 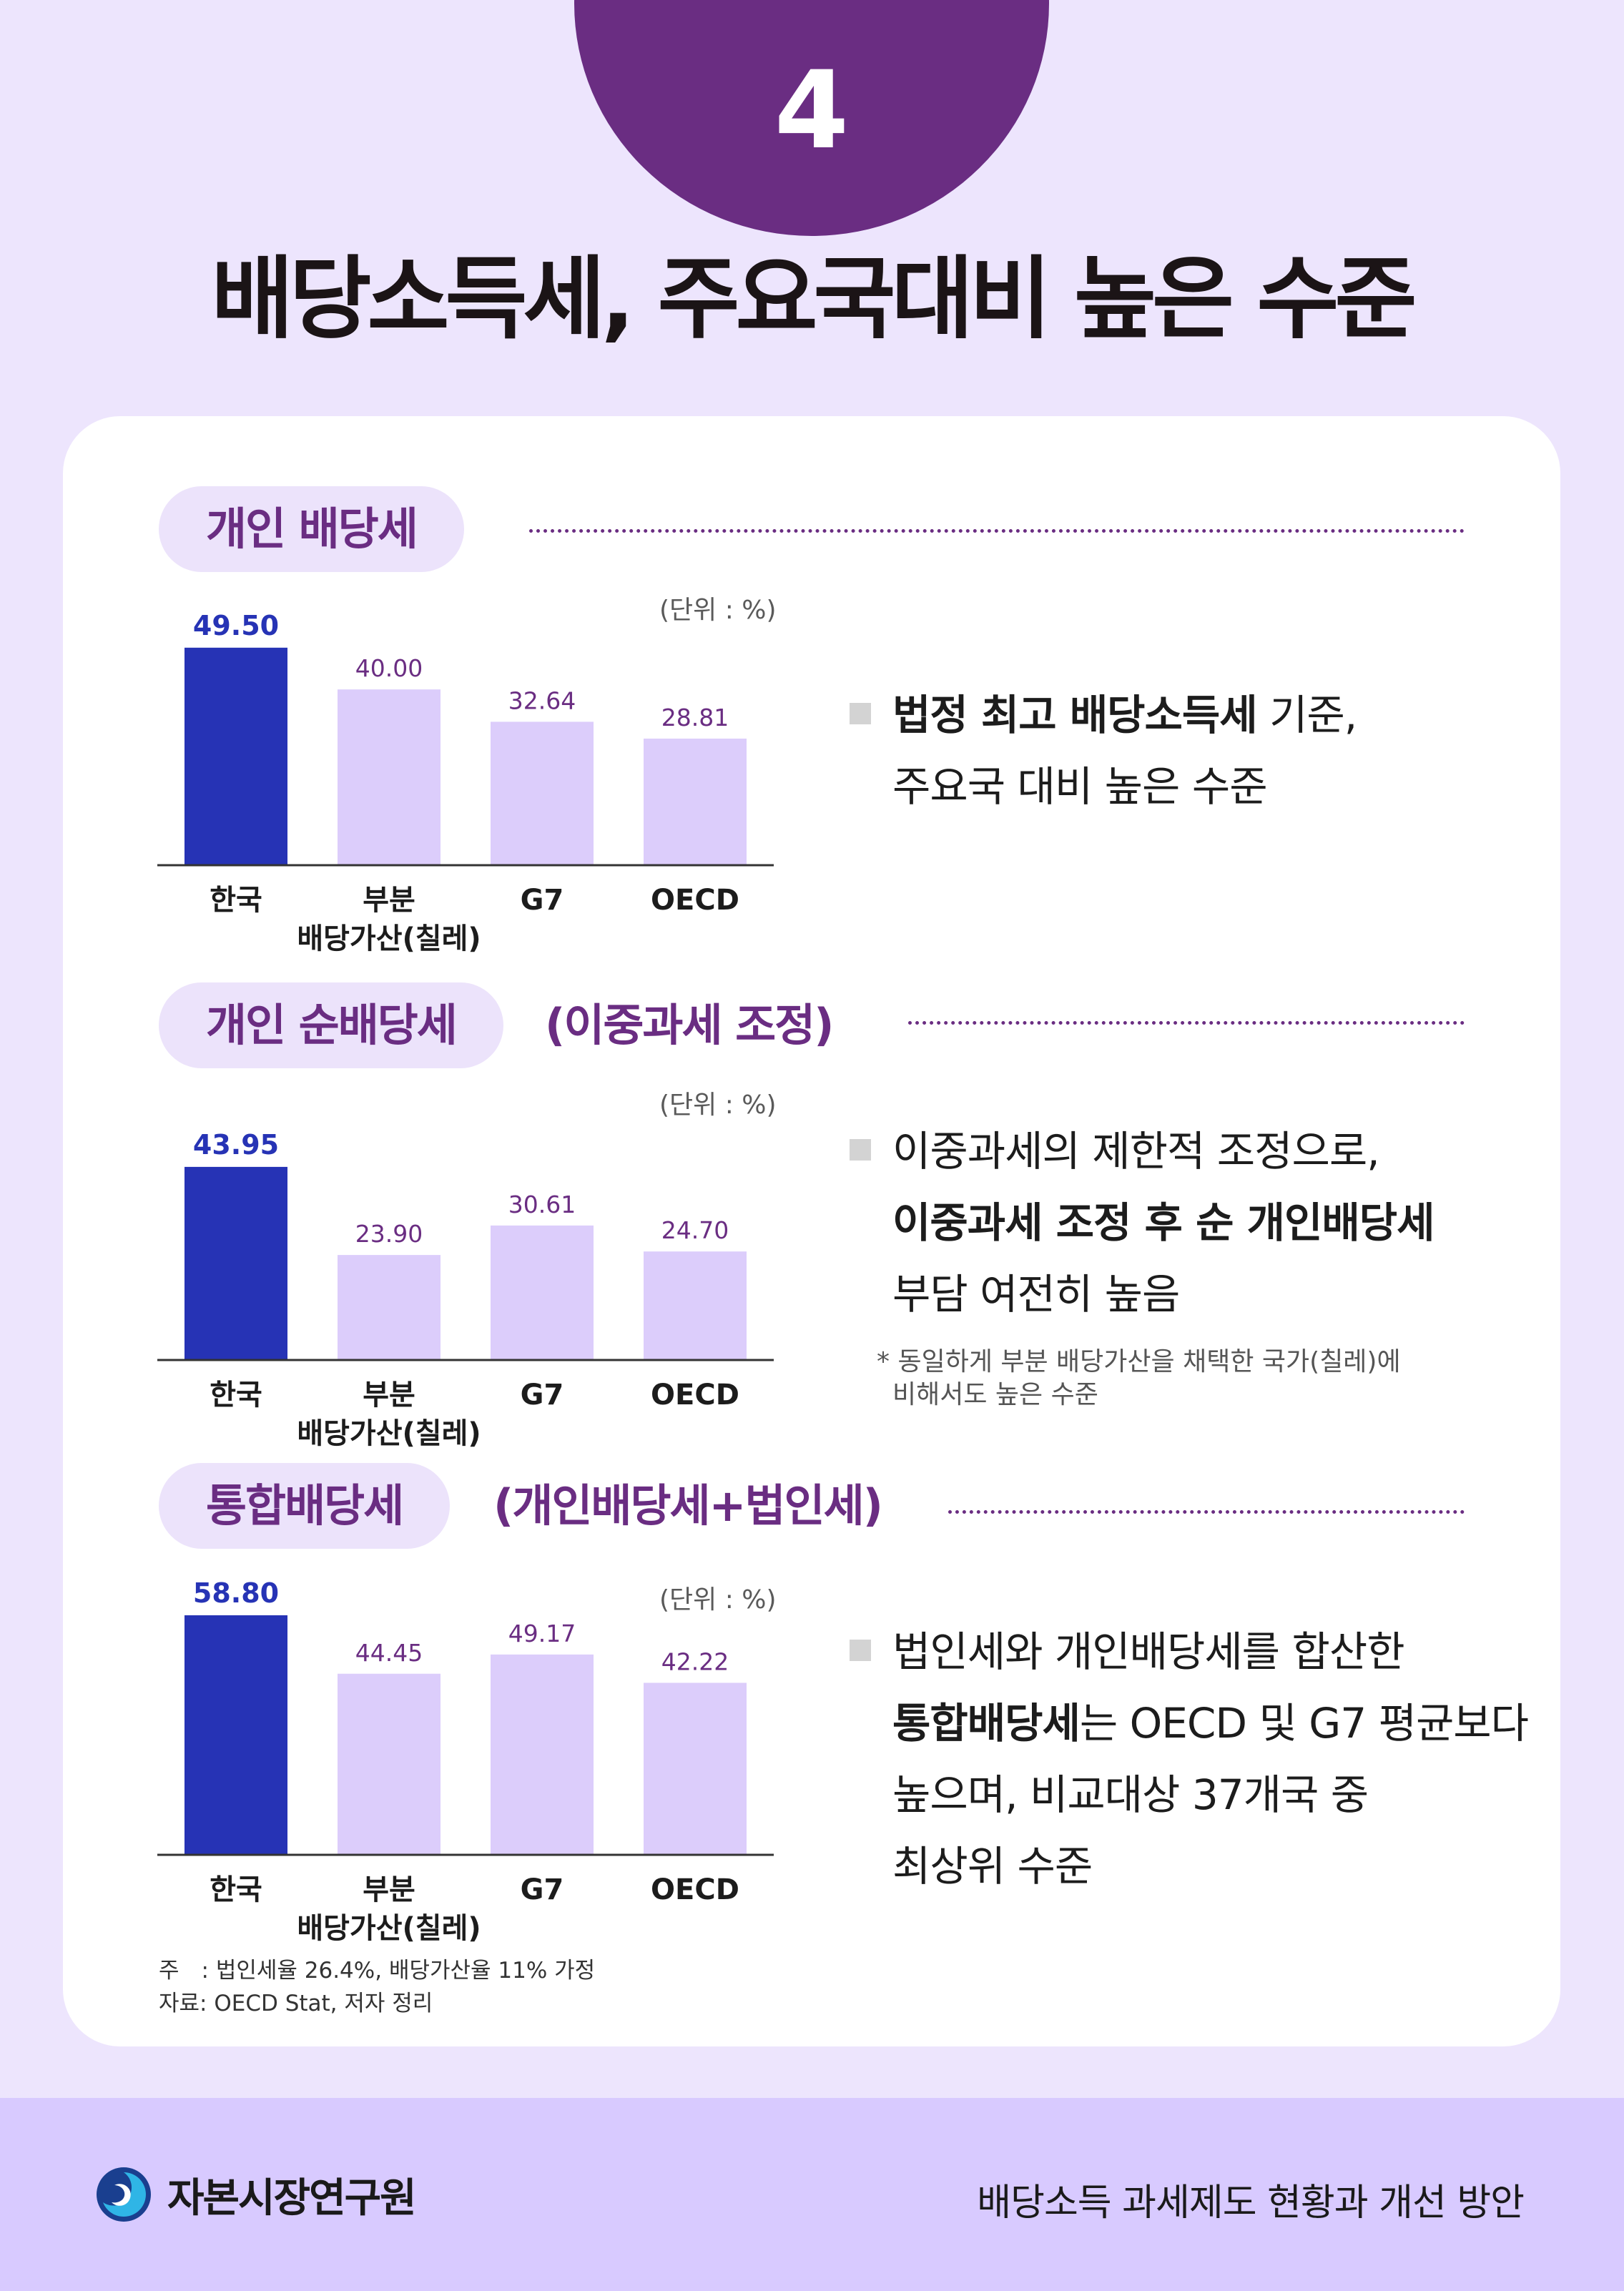 What do you see at coordinates (1251, 2203) in the screenshot?
I see `report-title: 배당소득 과세제도 현황과 개선 방안` at bounding box center [1251, 2203].